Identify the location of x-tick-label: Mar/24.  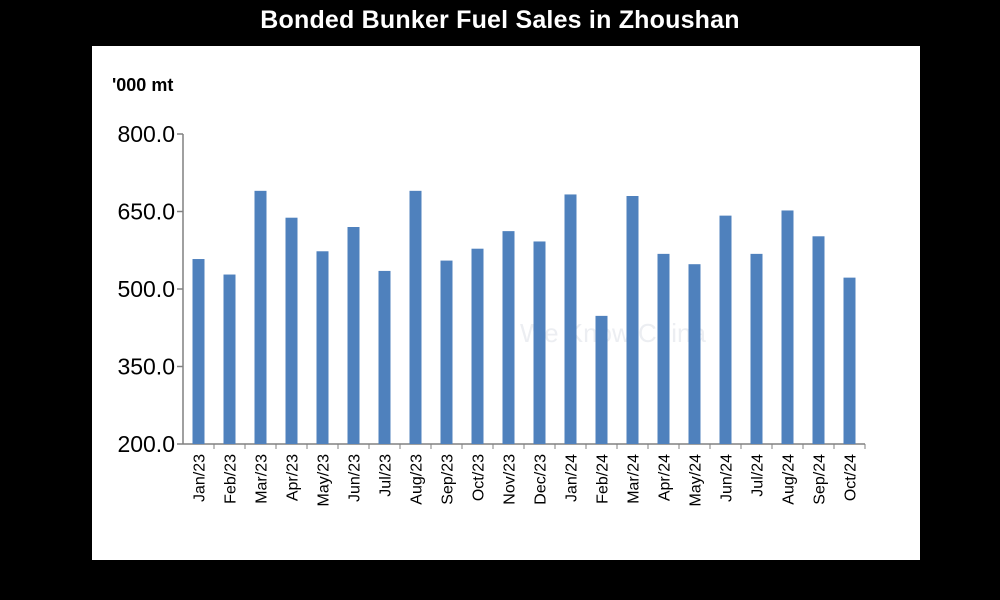
(634, 479).